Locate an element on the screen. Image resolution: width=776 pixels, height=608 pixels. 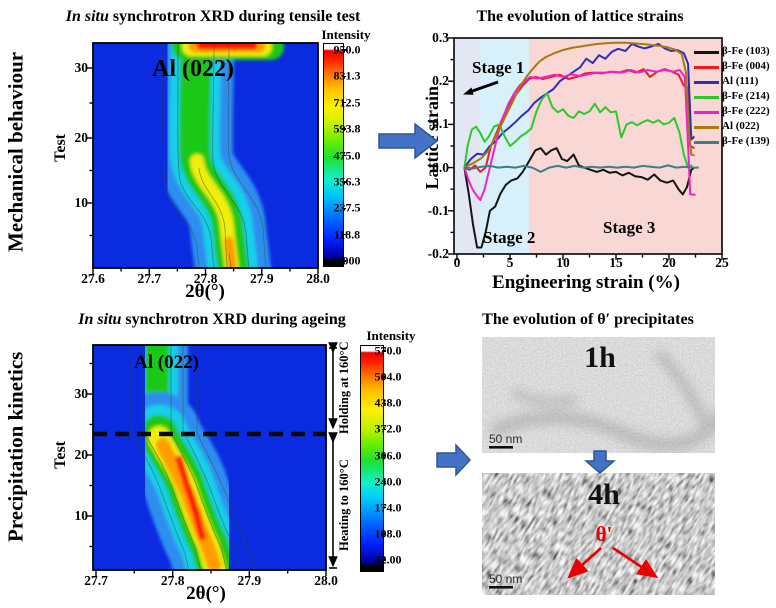
title-tensile-xrd-italic: In situ is located at coordinates (87, 16).